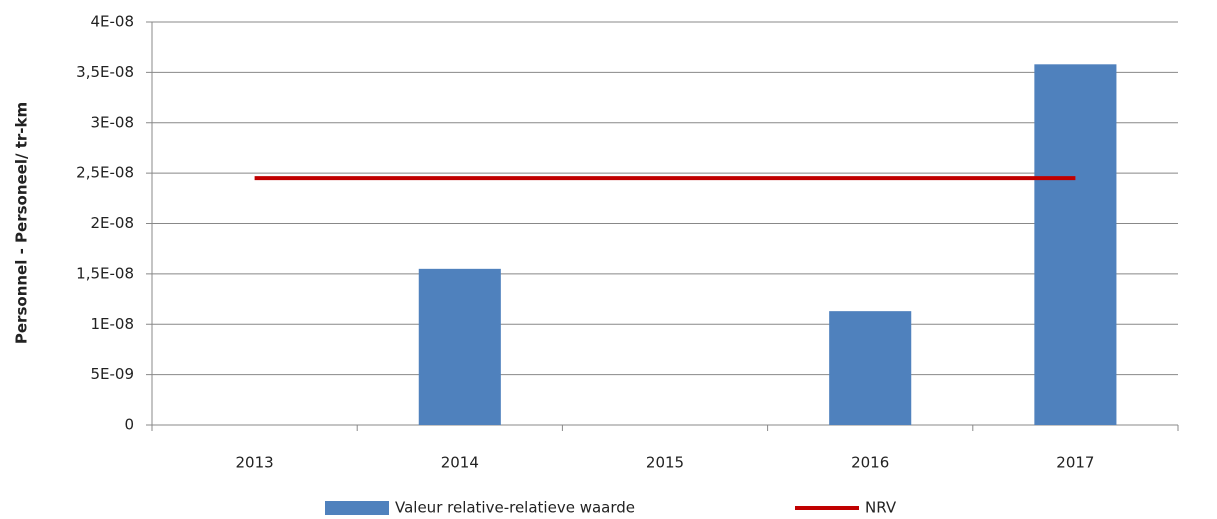 The height and width of the screenshot is (519, 1217). What do you see at coordinates (460, 463) in the screenshot?
I see `x-tick-label: 2014` at bounding box center [460, 463].